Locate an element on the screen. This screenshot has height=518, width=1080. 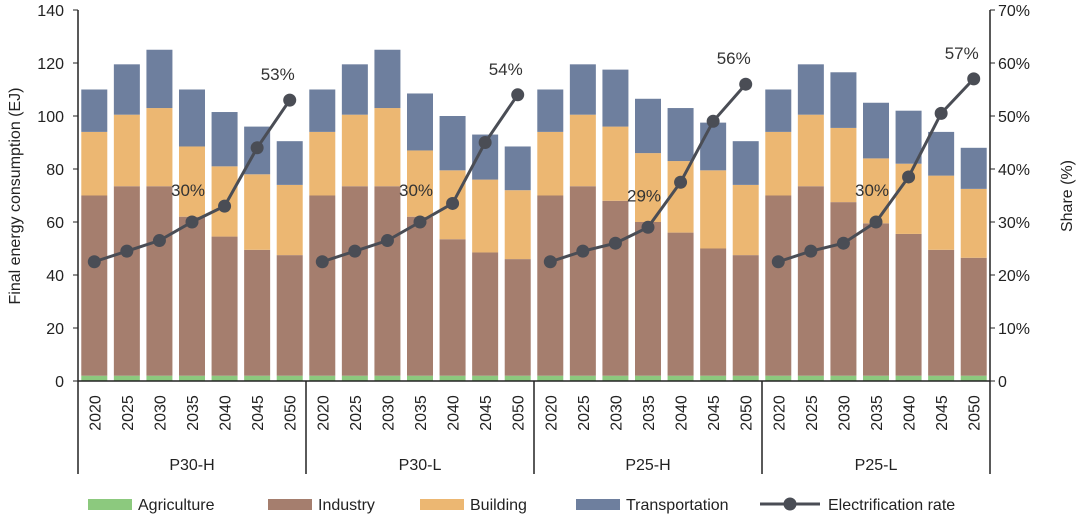
electrification-point-P30-H-2045 is located at coordinates (257, 148).